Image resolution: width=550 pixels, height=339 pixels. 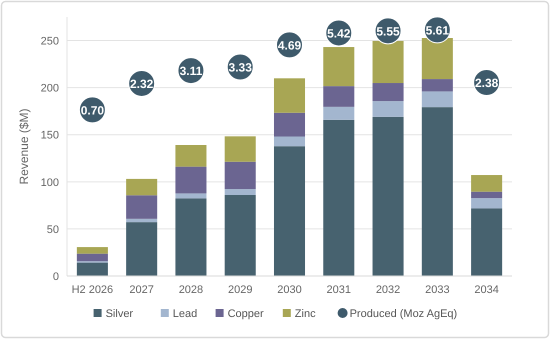 I want to click on y-tick-label: 250, so click(x=49, y=42).